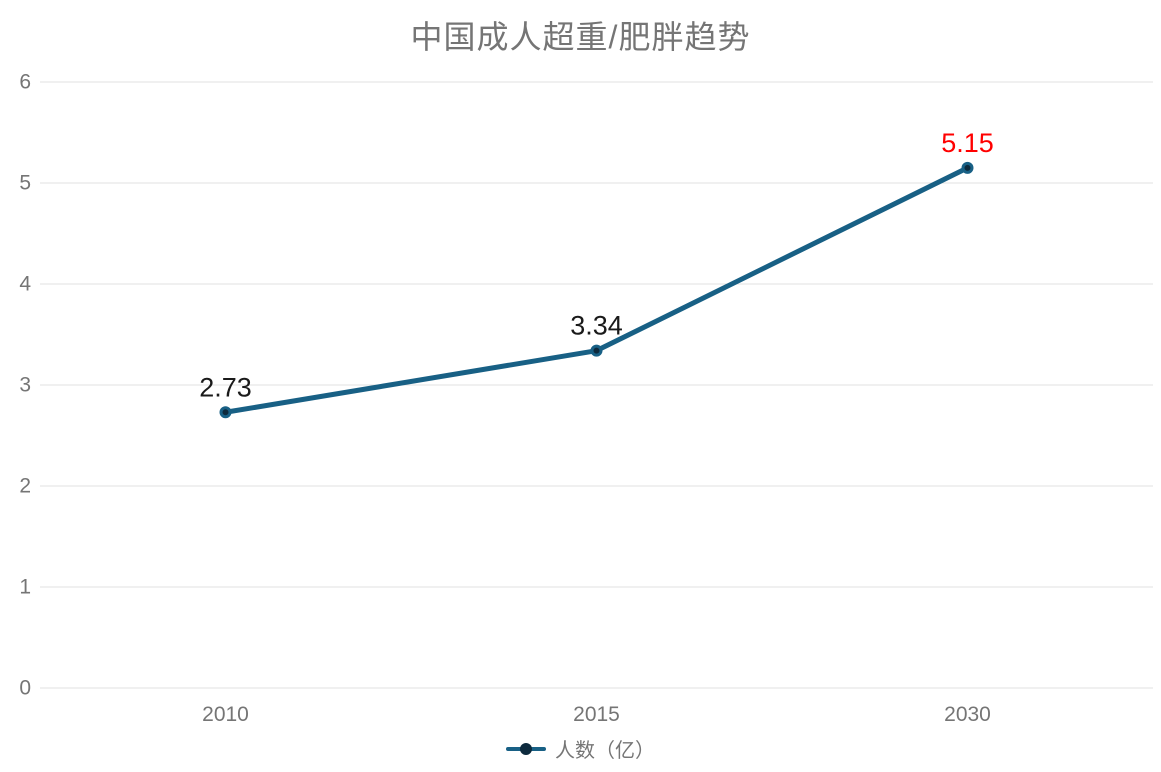 The width and height of the screenshot is (1161, 772). I want to click on y-tick-label: 1, so click(25, 587).